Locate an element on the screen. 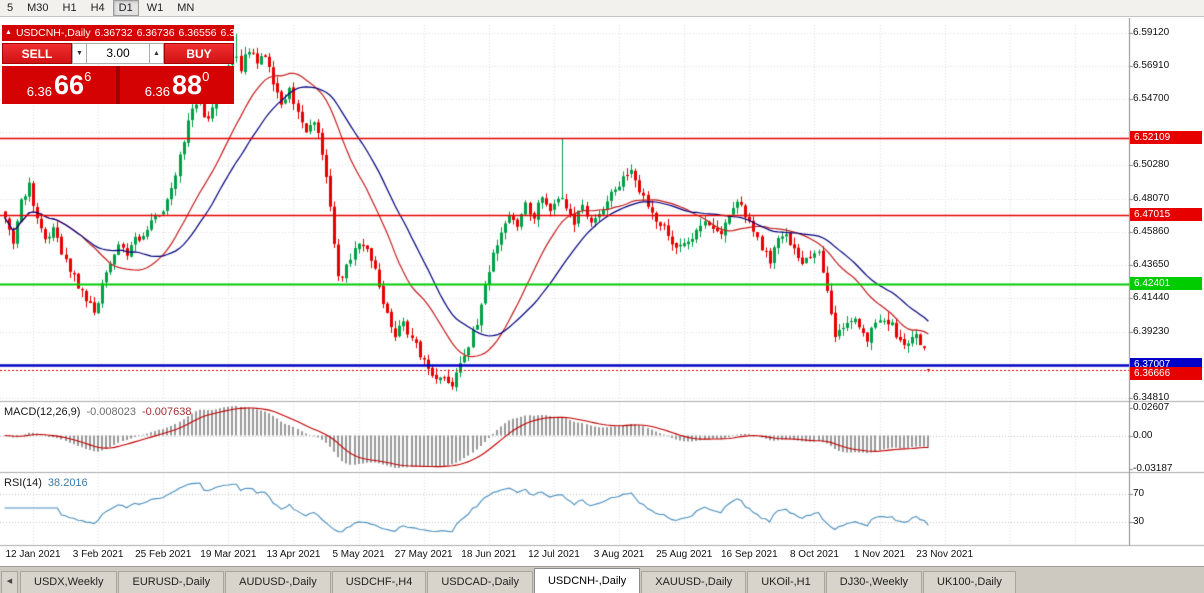 Image resolution: width=1204 pixels, height=593 pixels. price-axis-label: 6.50280 is located at coordinates (1151, 165).